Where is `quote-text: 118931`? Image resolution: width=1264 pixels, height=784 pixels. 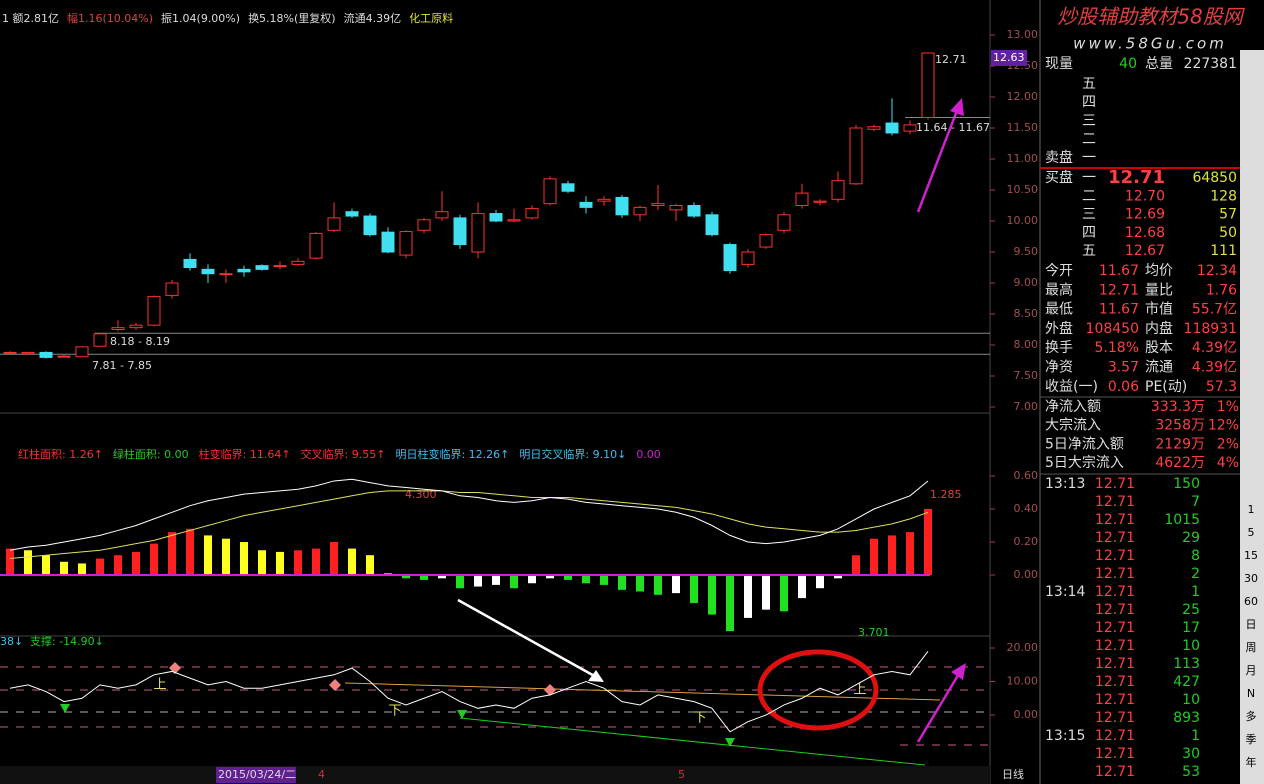
quote-text: 118931 is located at coordinates (1210, 329).